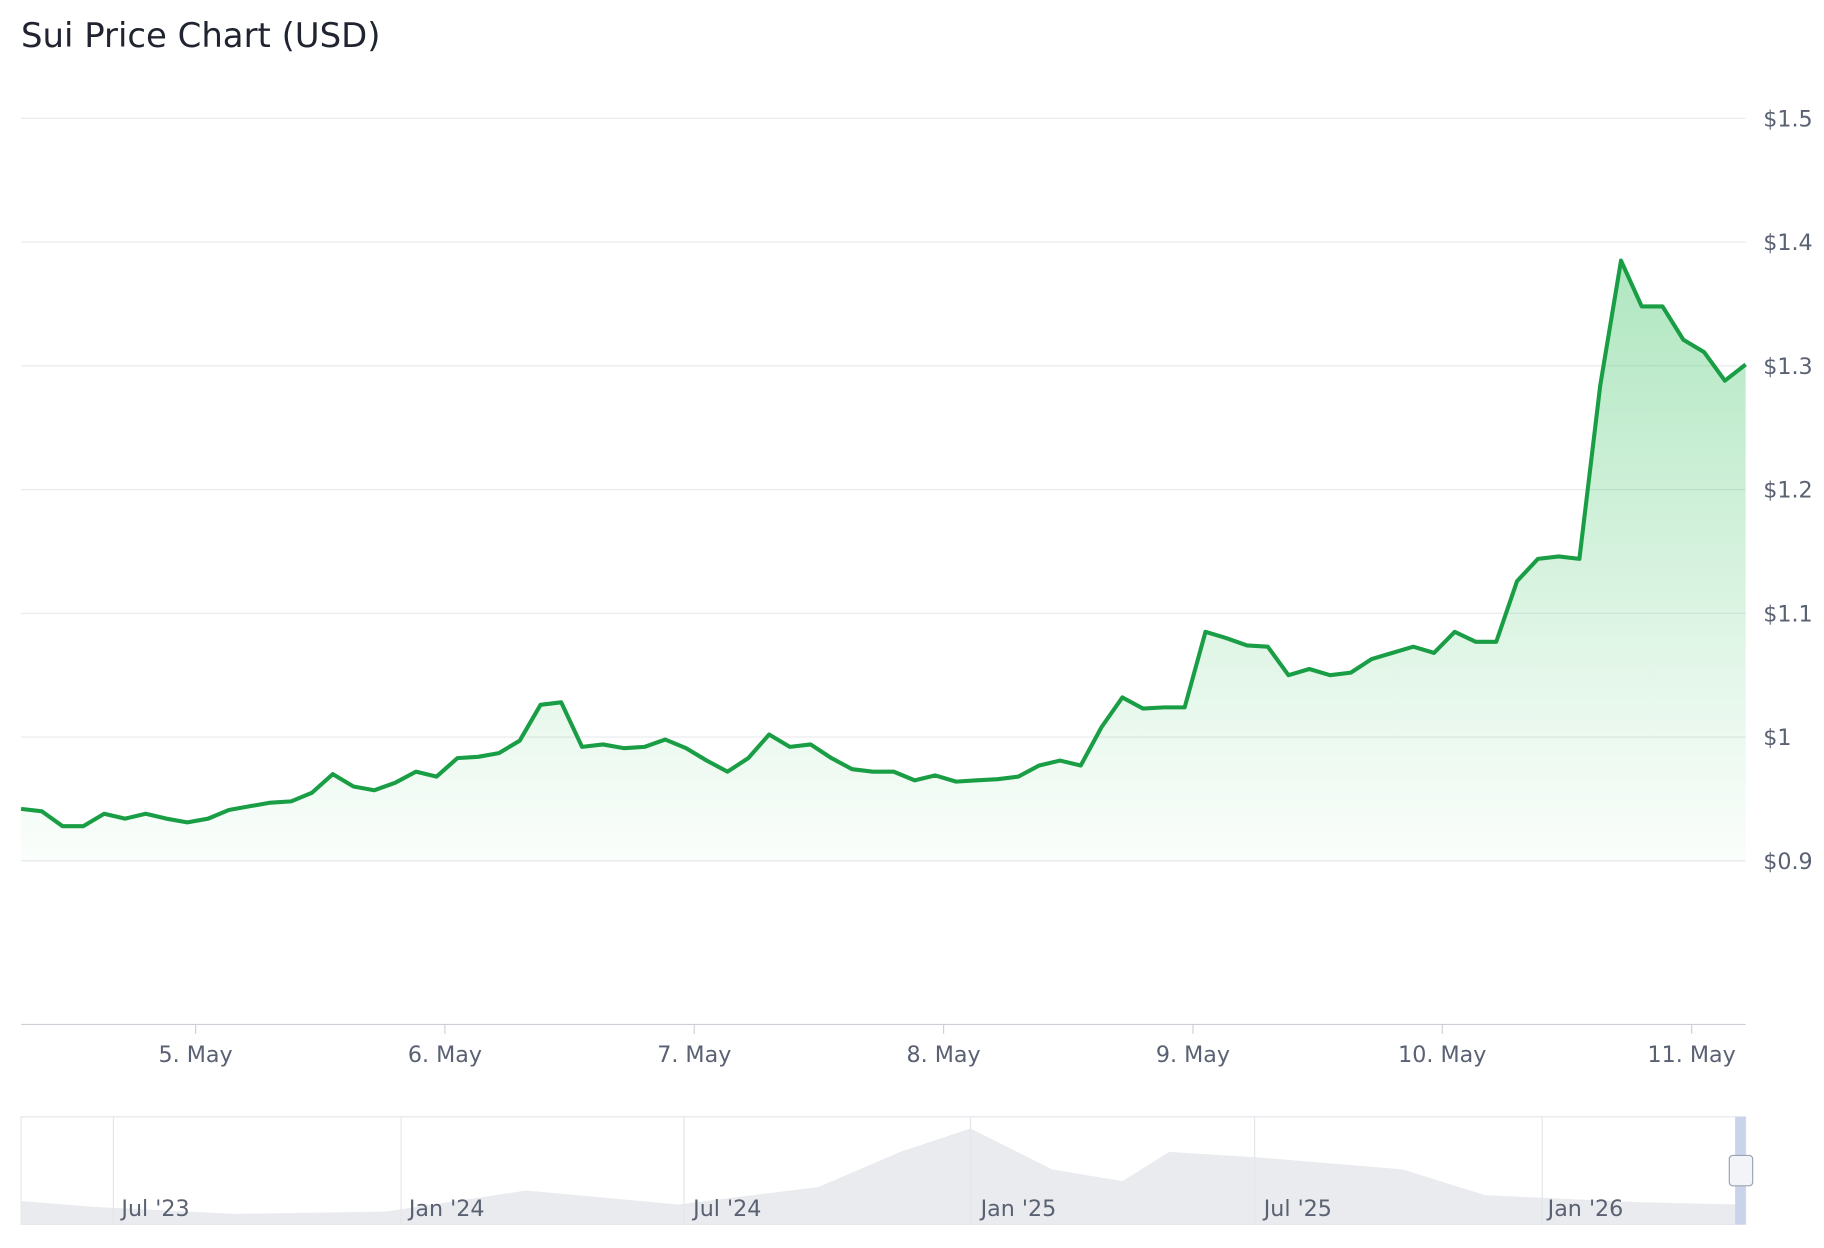 Image resolution: width=1824 pixels, height=1248 pixels. Describe the element at coordinates (1297, 1209) in the screenshot. I see `navigator-label: Jul '25` at that location.